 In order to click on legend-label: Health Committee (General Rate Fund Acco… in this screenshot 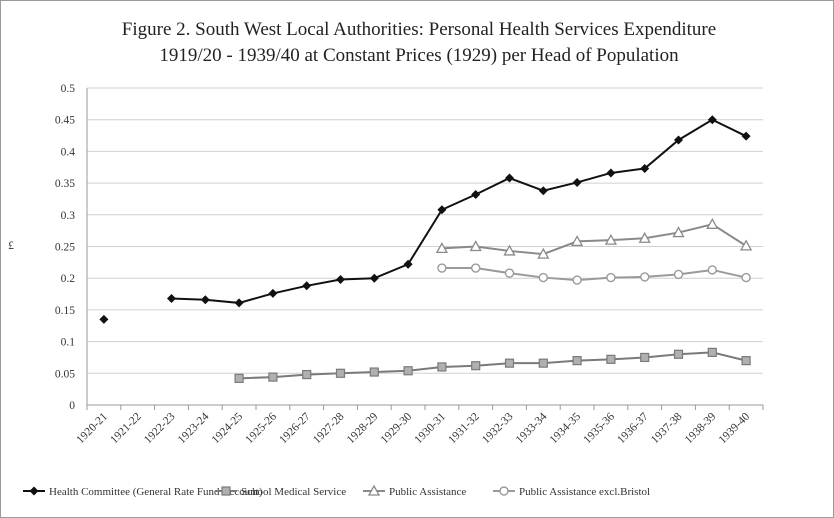, I will do `click(156, 492)`.